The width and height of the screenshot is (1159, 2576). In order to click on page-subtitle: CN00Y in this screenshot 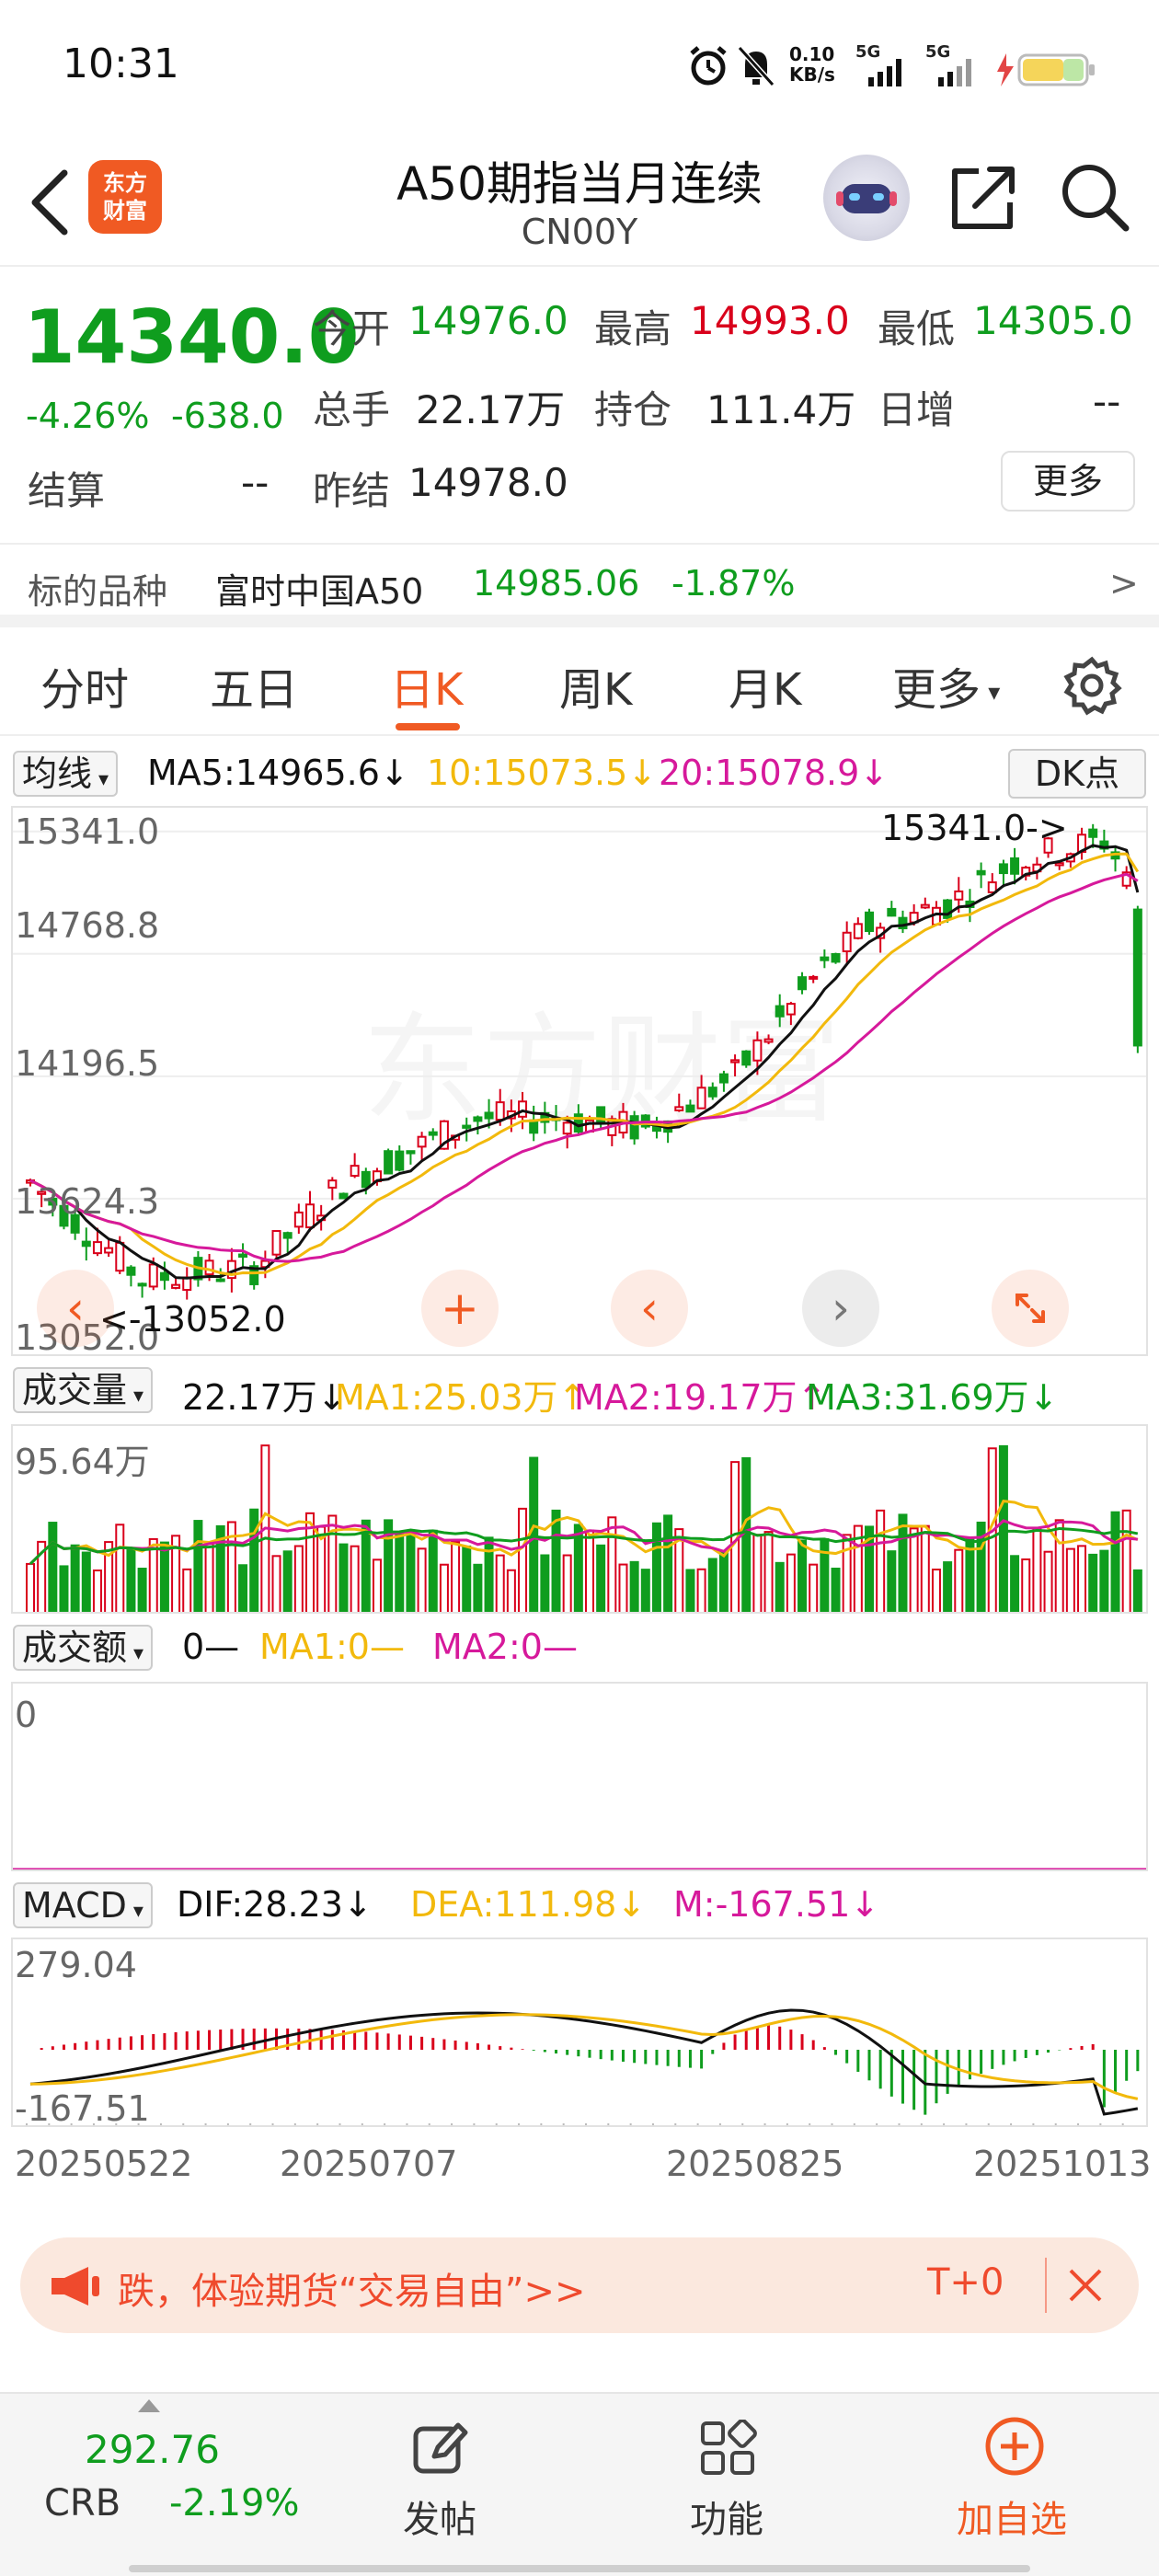, I will do `click(579, 232)`.